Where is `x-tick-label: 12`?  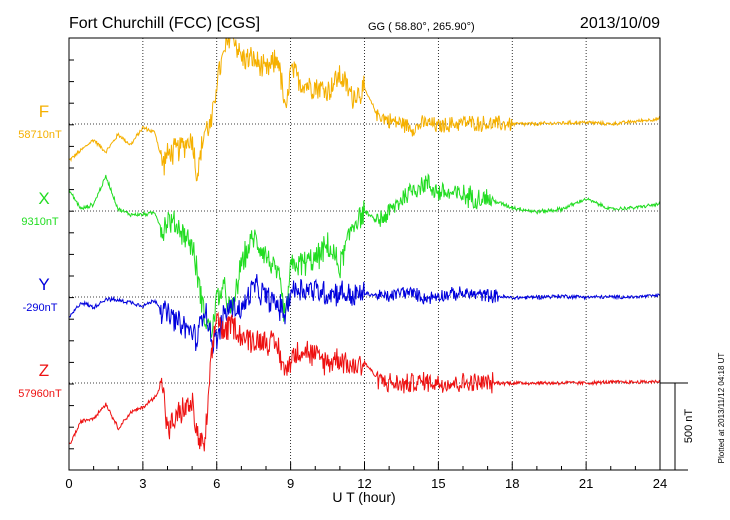
x-tick-label: 12 is located at coordinates (364, 483).